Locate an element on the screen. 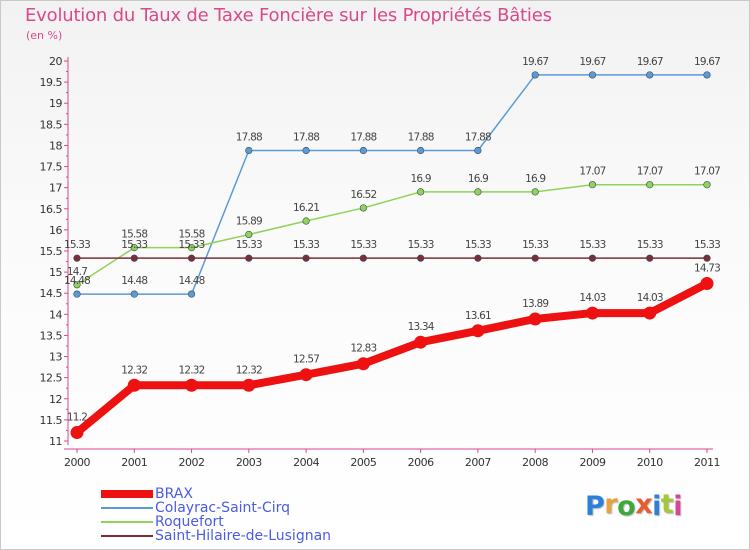 This screenshot has width=750, height=550. data-label: 14.73 is located at coordinates (707, 269).